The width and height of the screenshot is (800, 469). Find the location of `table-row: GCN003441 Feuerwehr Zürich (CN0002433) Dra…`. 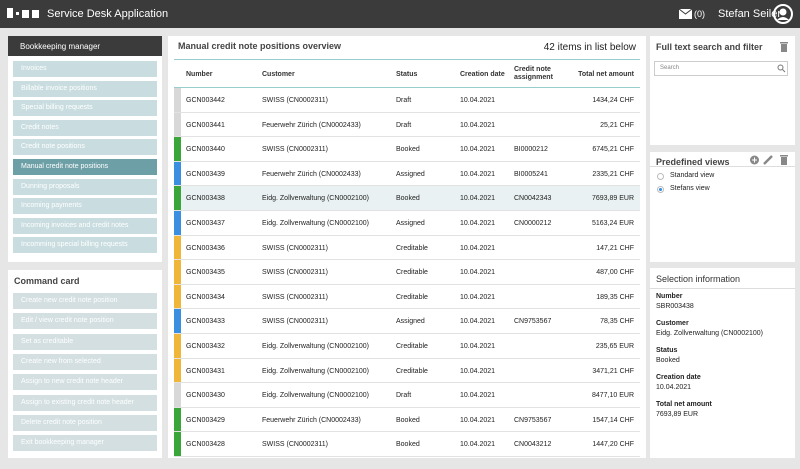

table-row: GCN003441 Feuerwehr Zürich (CN0002433) Dra… is located at coordinates (407, 125).